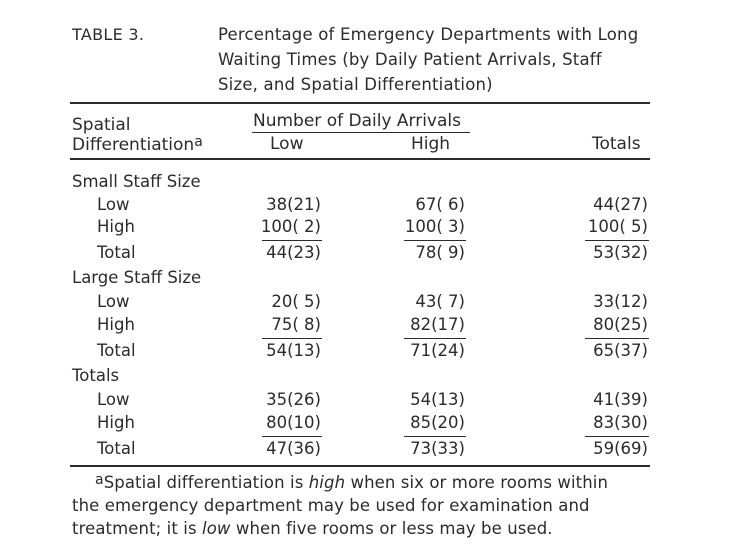 This screenshot has width=735, height=552. I want to click on footnote-marker: a, so click(99, 480).